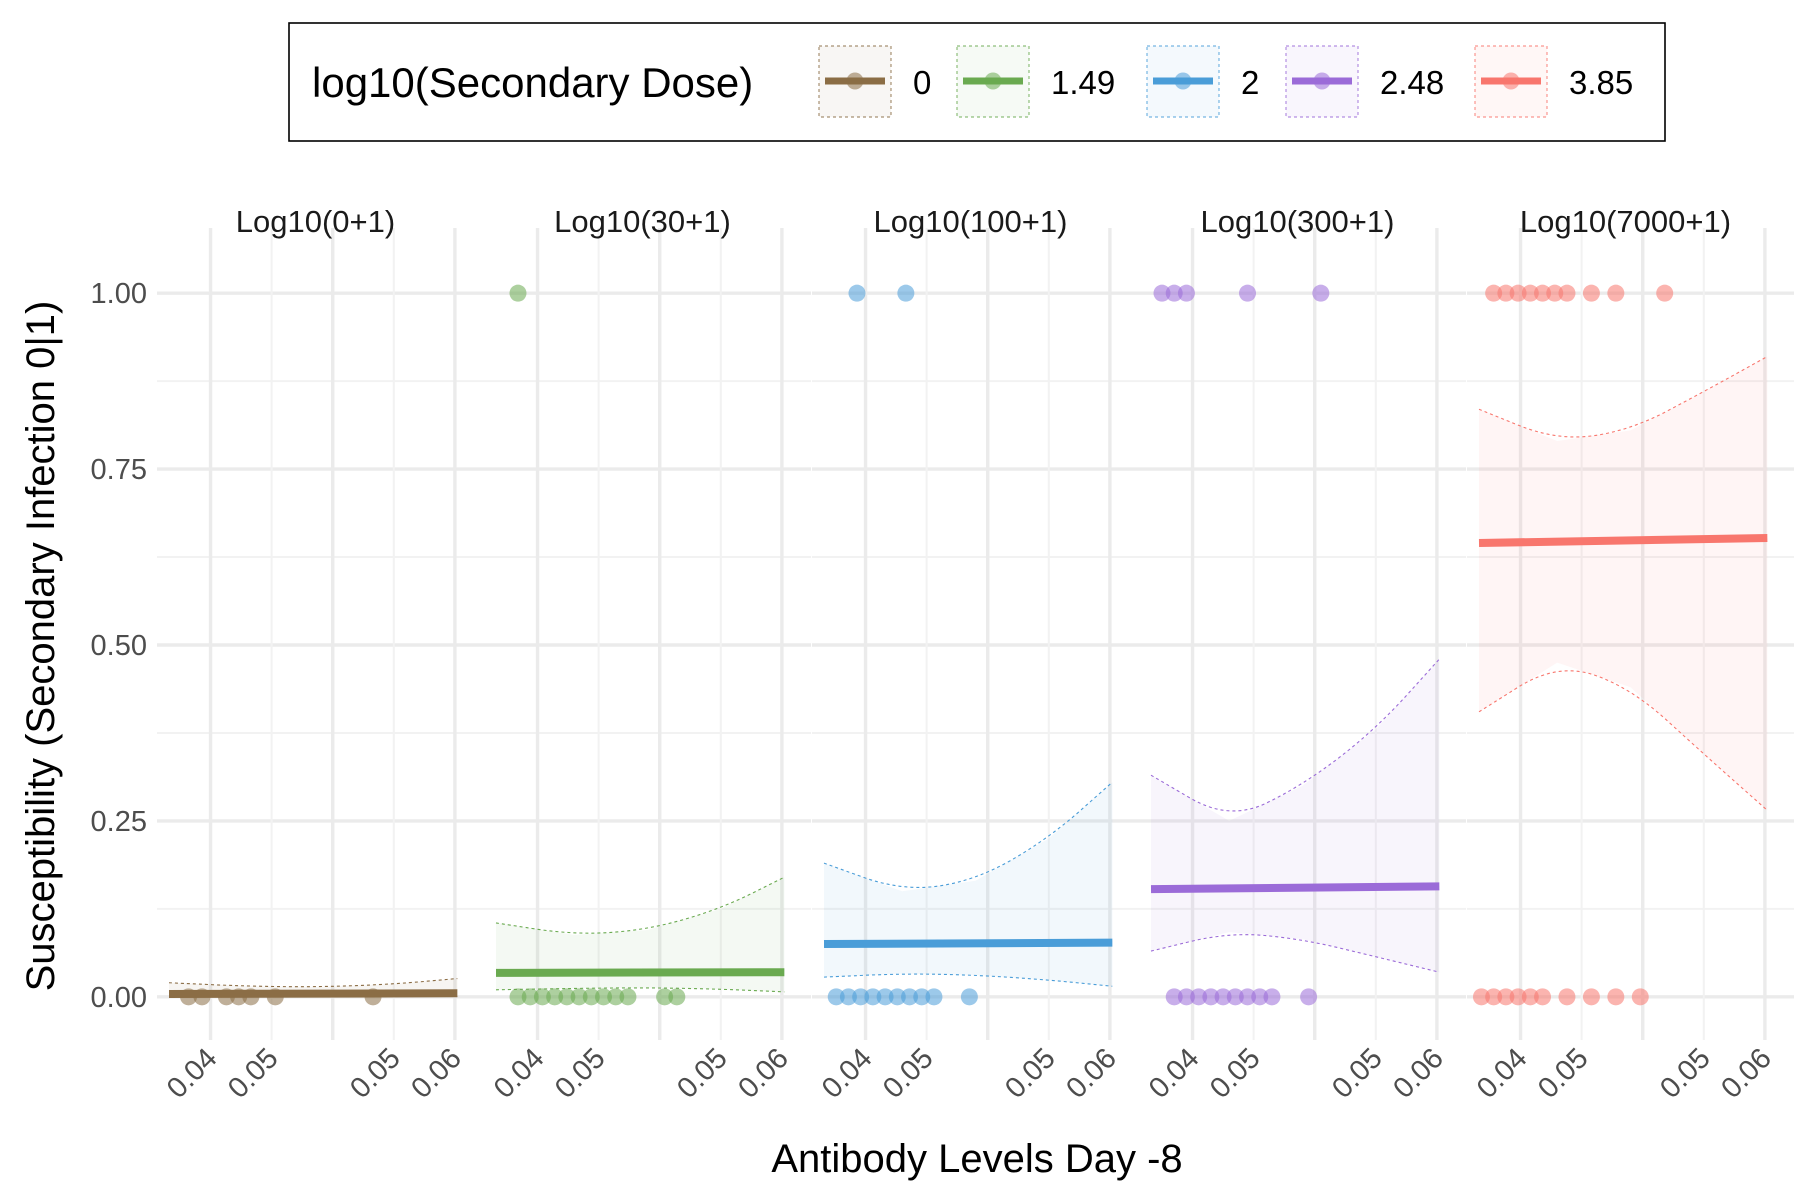 This screenshot has height=1200, width=1800. I want to click on legend: log10(Secondary Dose) 0 1.49 2 2.48 3.85, so click(977, 82).